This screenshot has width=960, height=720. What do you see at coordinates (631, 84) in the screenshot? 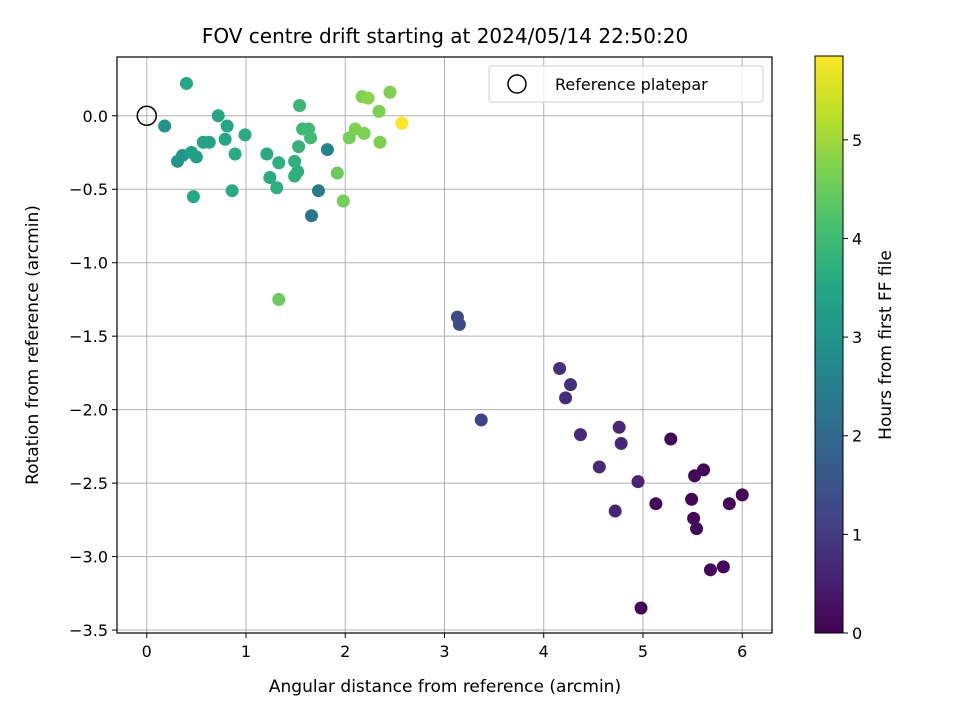
I see `legend-label-reference: Reference platepar` at bounding box center [631, 84].